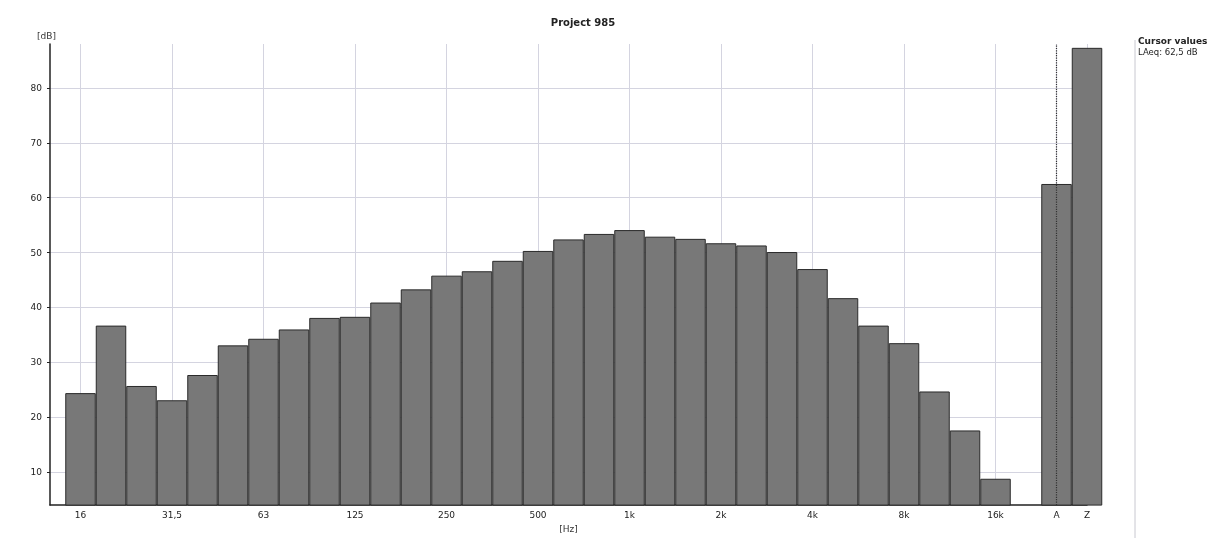  I want to click on x-tick-label: 1k, so click(630, 514).